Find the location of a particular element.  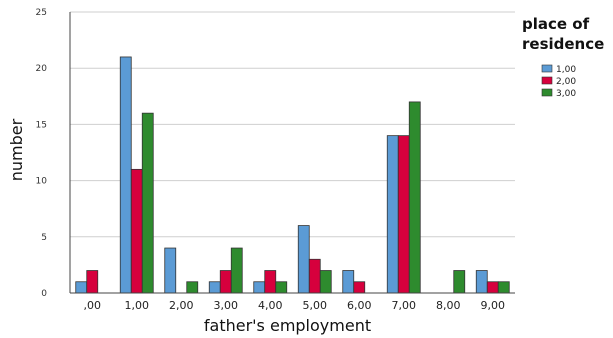

x-tick-label: 2,00 is located at coordinates (181, 305).